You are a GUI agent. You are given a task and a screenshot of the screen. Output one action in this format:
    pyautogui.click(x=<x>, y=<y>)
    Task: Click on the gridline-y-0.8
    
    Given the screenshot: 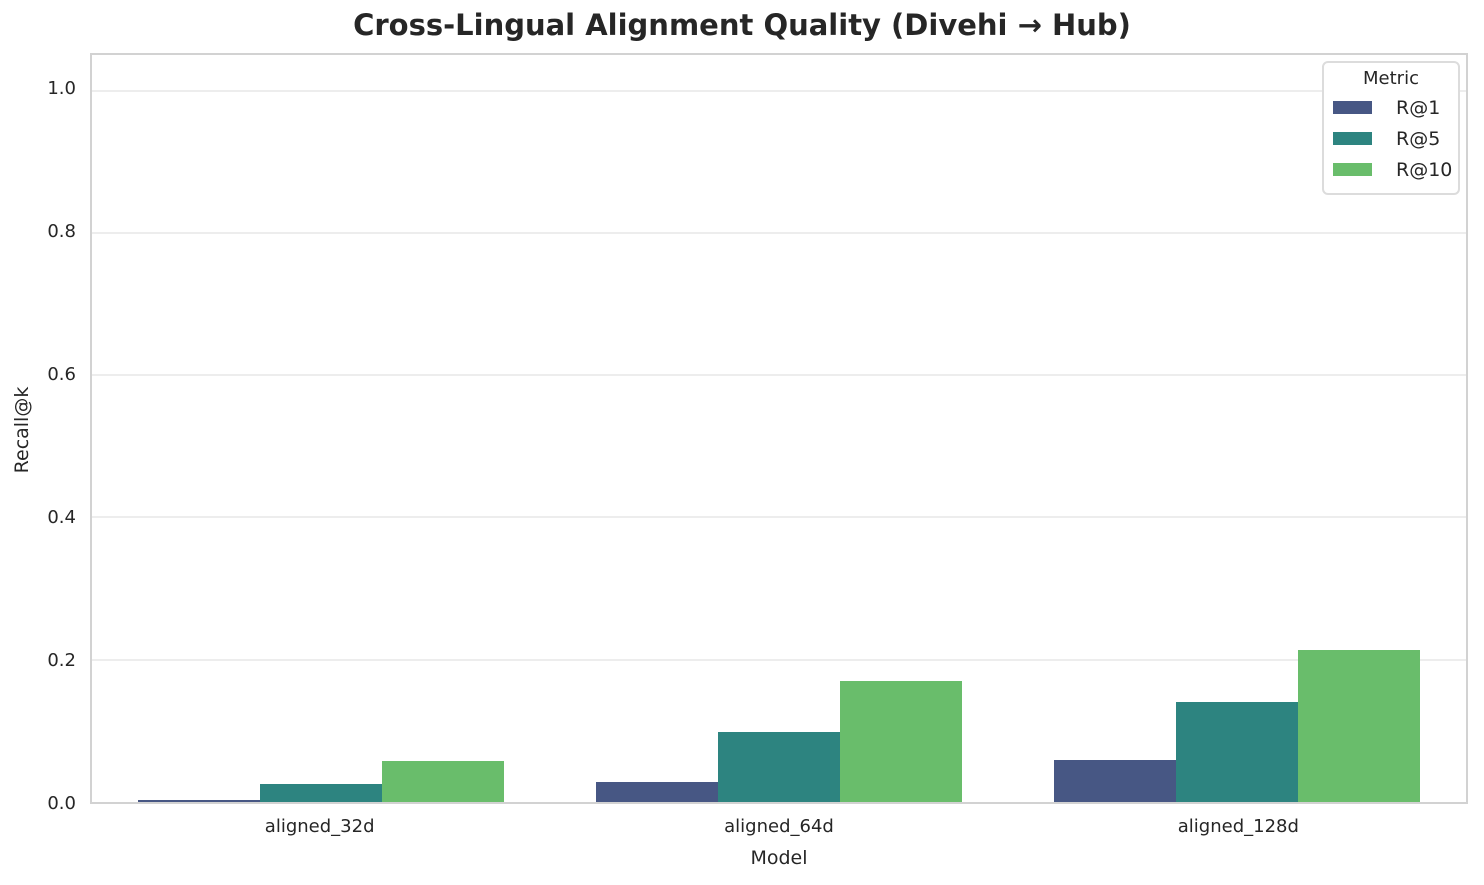 What is the action you would take?
    pyautogui.click(x=779, y=232)
    